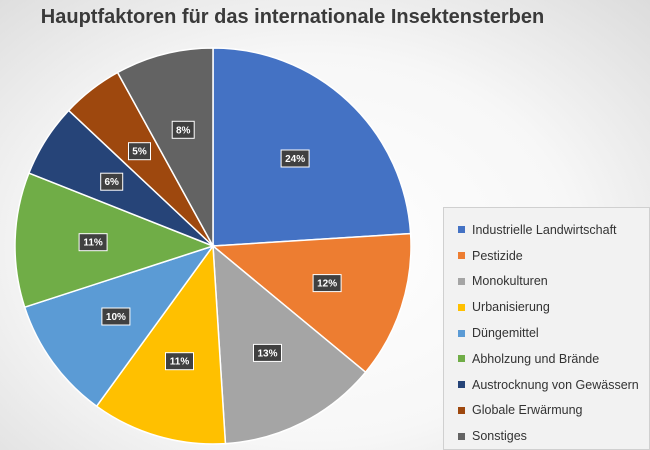  Describe the element at coordinates (544, 229) in the screenshot. I see `legend-label: Industrielle Landwirtschaft` at that location.